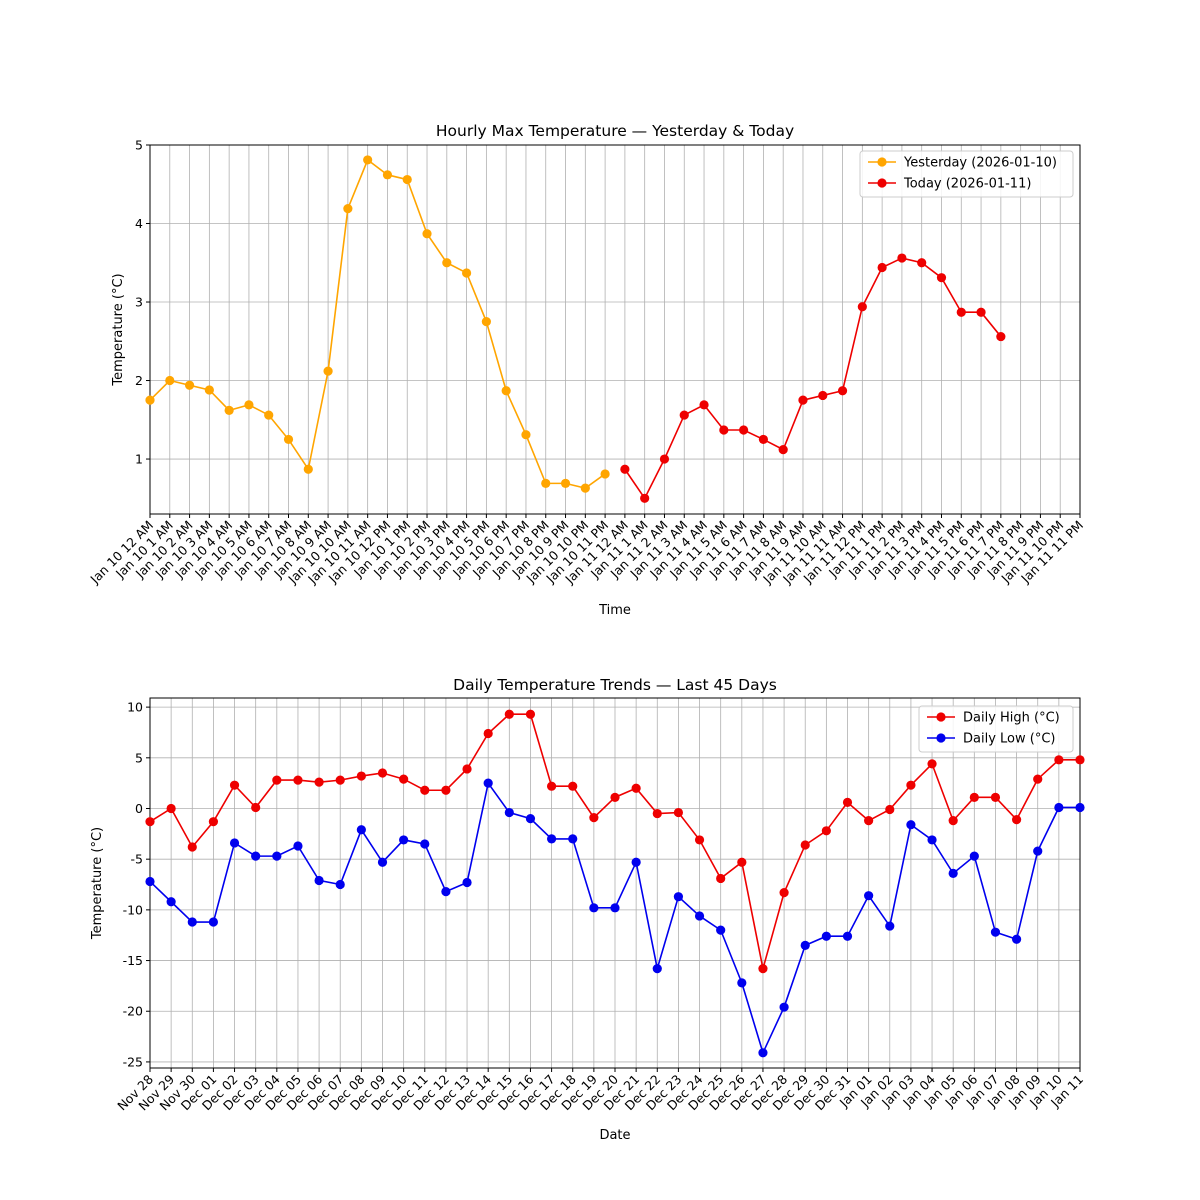  Describe the element at coordinates (967, 184) in the screenshot. I see `legend-label: Today (2026-01-11)` at that location.